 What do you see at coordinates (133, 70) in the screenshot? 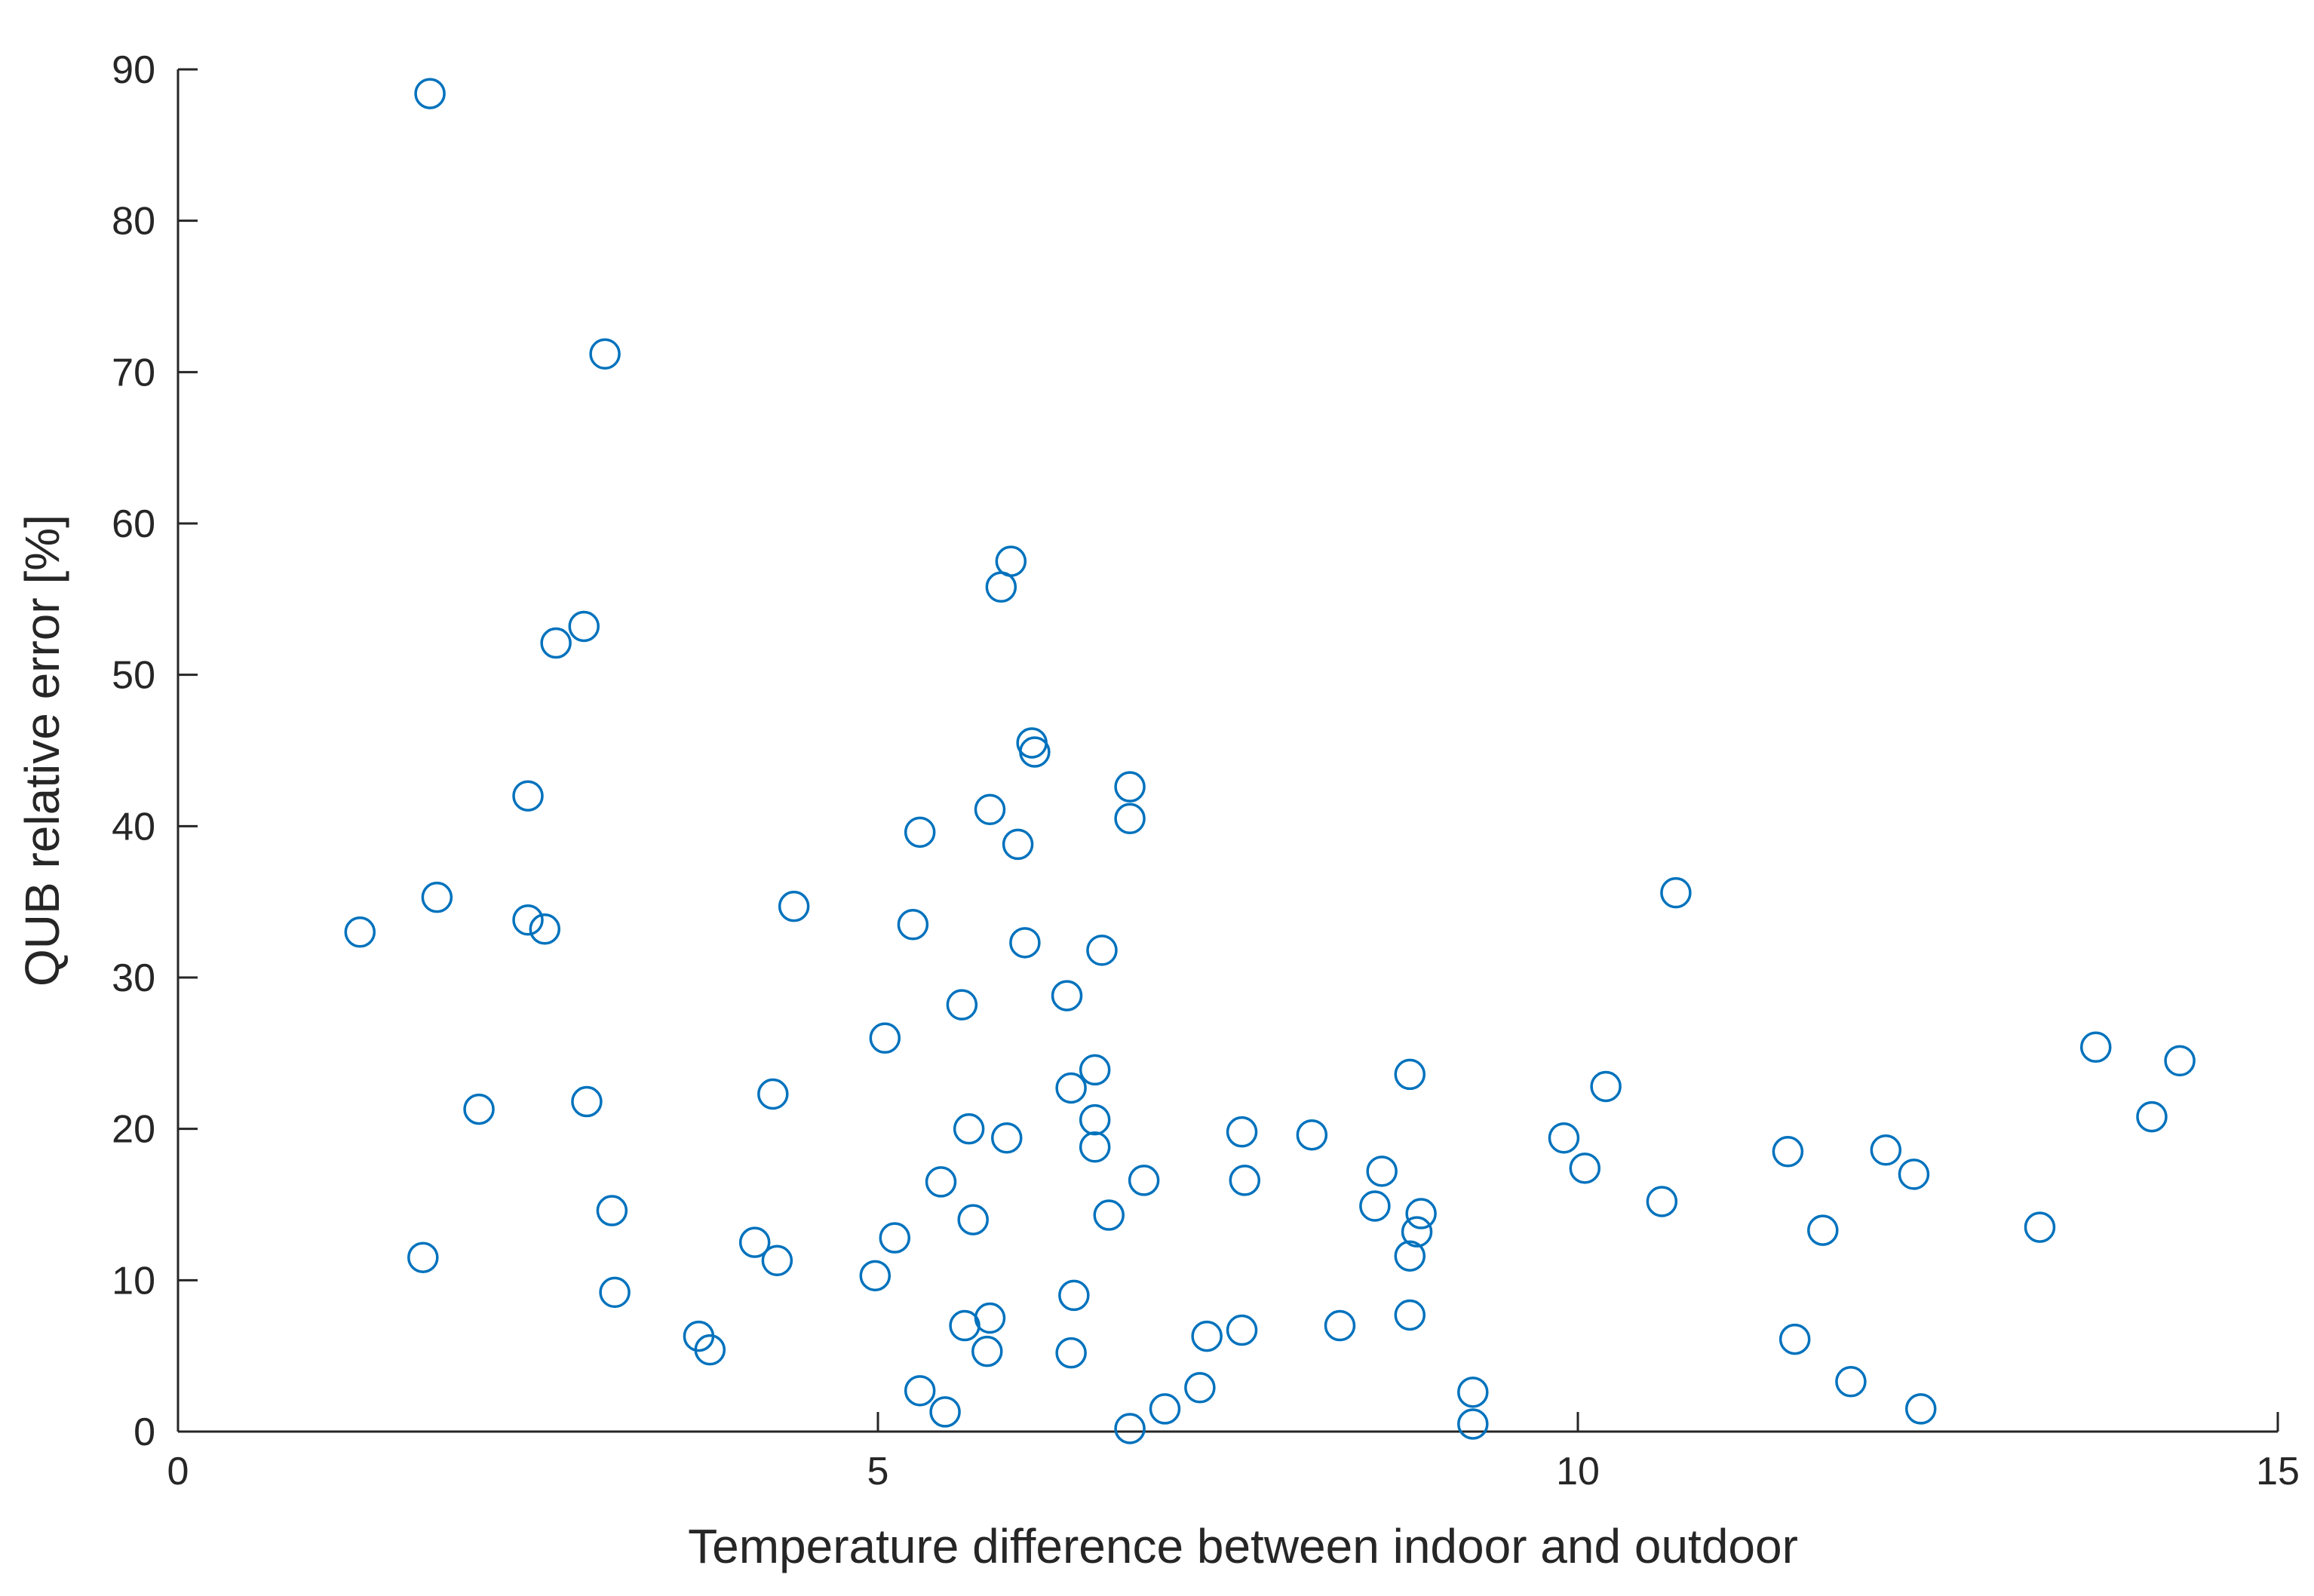
I see `y-tick-label: 90` at bounding box center [133, 70].